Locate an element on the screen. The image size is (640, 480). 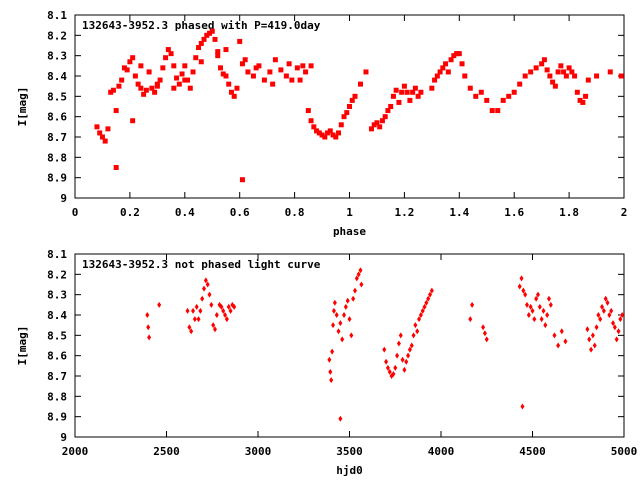
x-tick-label: 2 is located at coordinates (624, 212).